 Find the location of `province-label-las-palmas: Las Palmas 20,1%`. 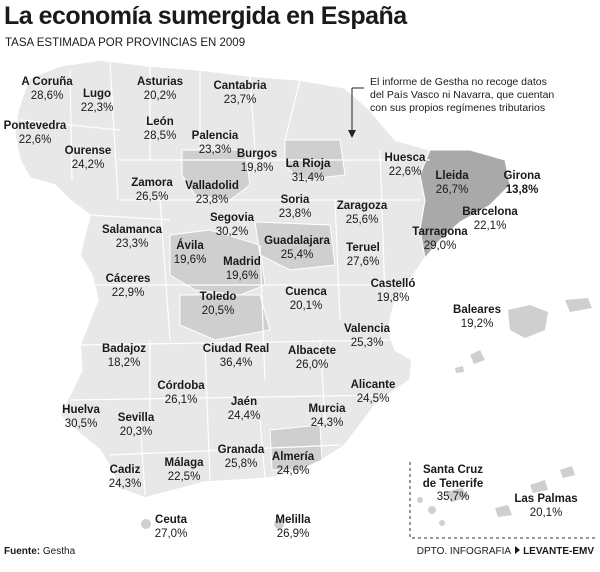

province-label-las-palmas: Las Palmas 20,1% is located at coordinates (545, 506).